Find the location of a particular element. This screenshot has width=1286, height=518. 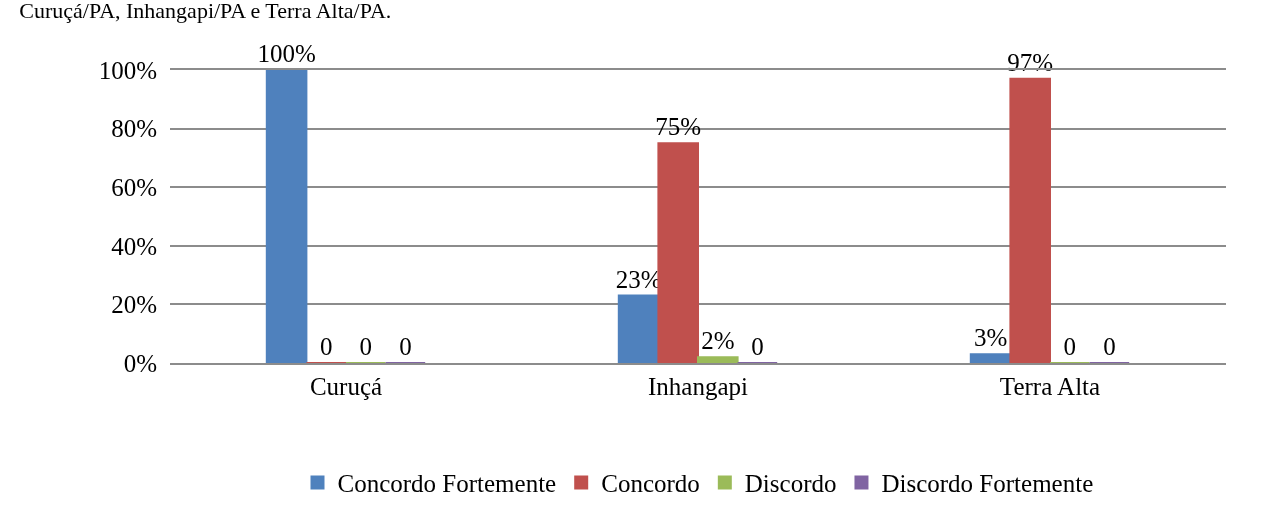

y-tick-label: 20% is located at coordinates (134, 305).